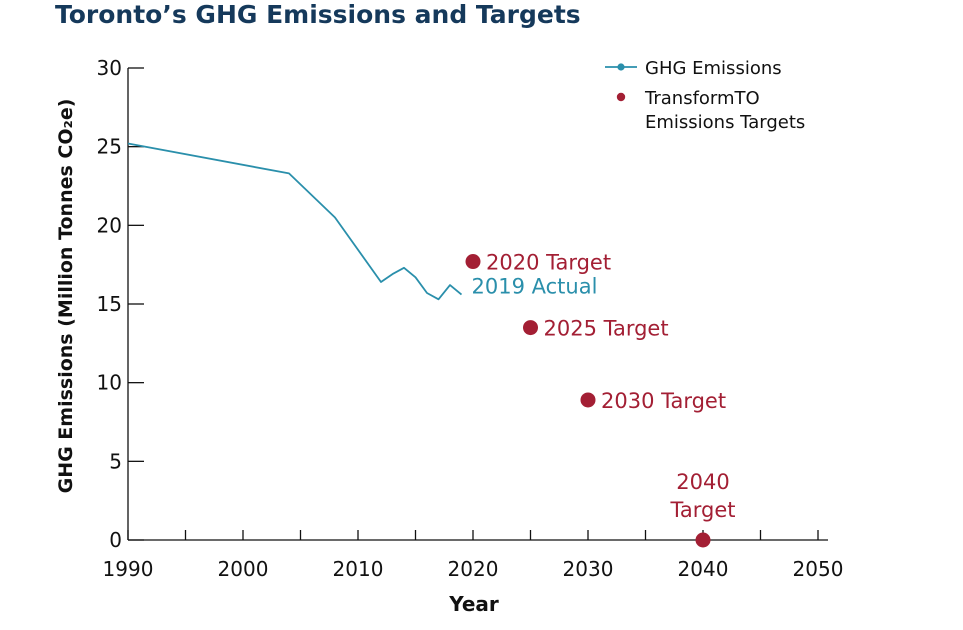  What do you see at coordinates (724, 110) in the screenshot?
I see `legend-label: TransformTO Emissions Targets` at bounding box center [724, 110].